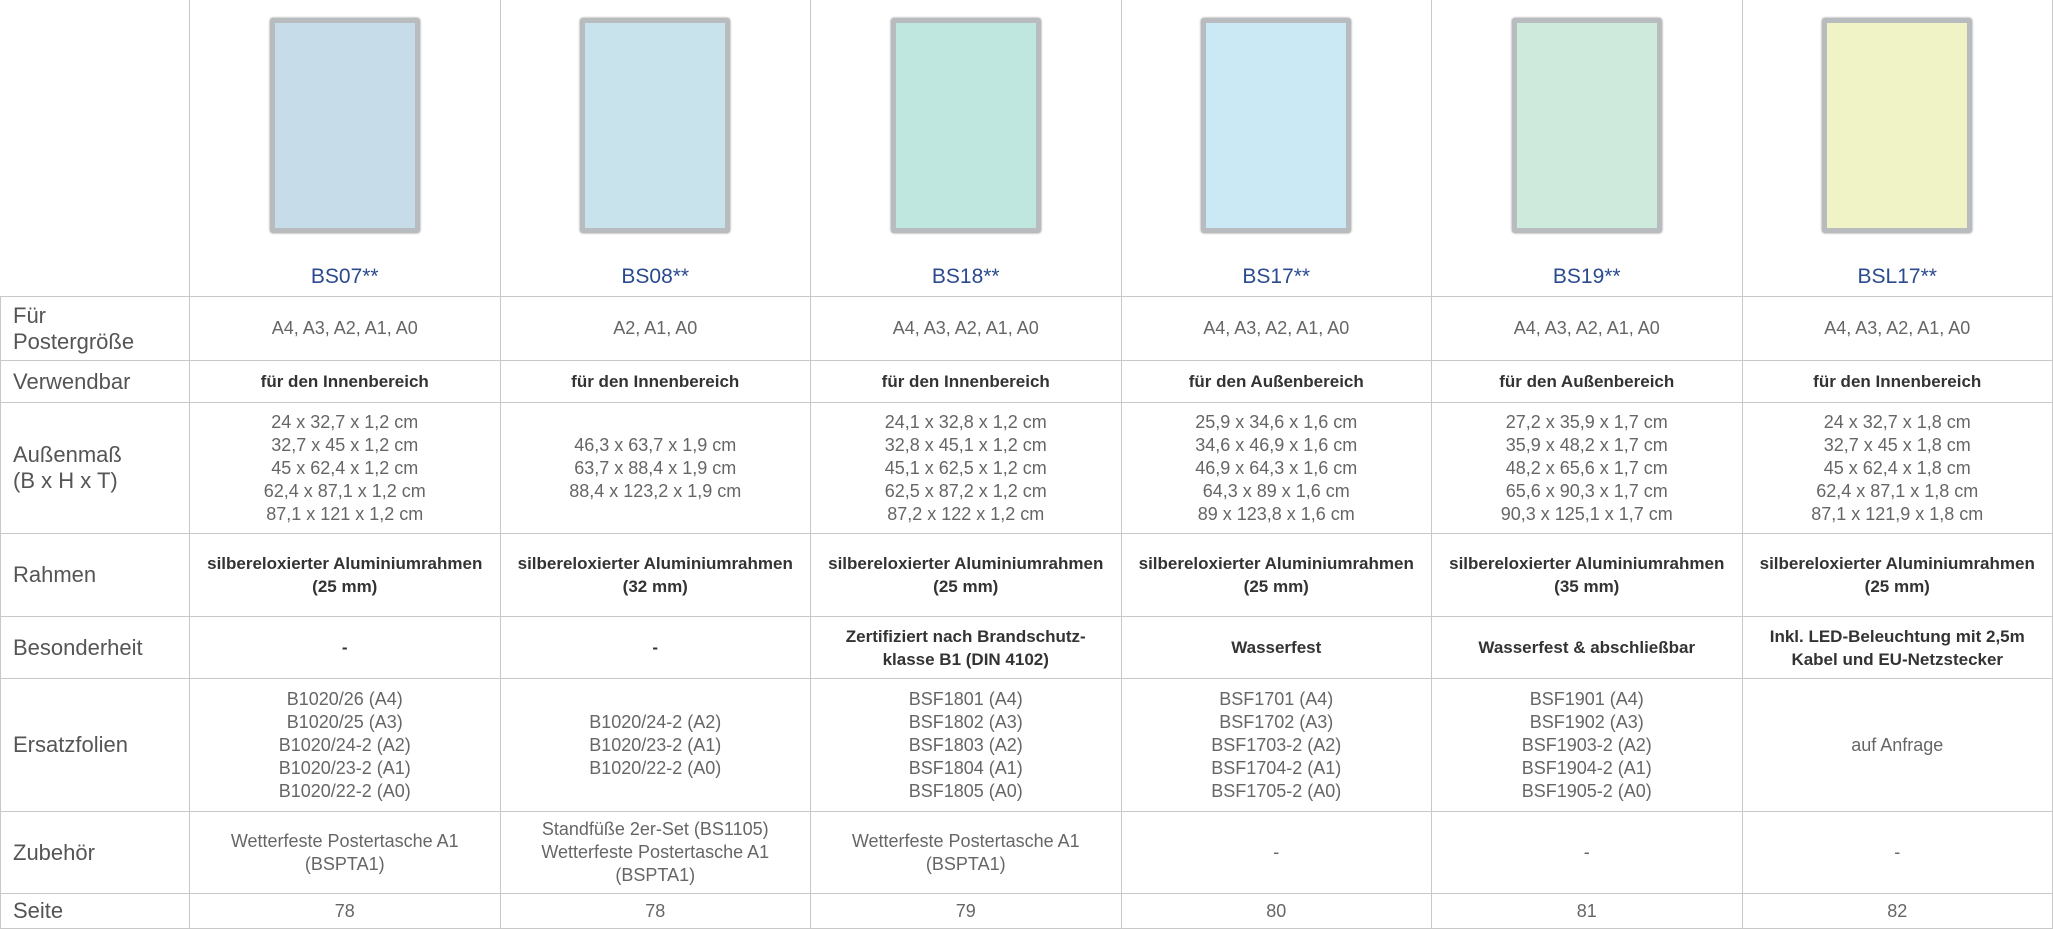 Image resolution: width=2053 pixels, height=929 pixels. Describe the element at coordinates (655, 829) in the screenshot. I see `cell-line: Standfüße 2er-Set (BS1105)` at that location.